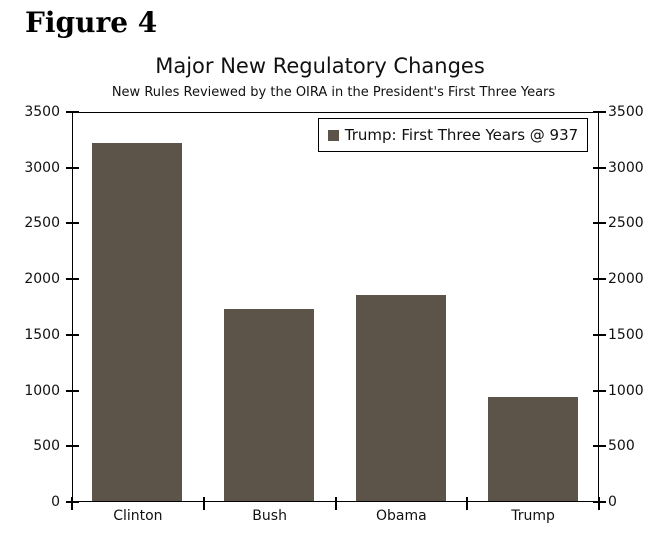 The image size is (667, 539). Describe the element at coordinates (42, 167) in the screenshot. I see `y-axis-label-left-3000: 3000` at that location.